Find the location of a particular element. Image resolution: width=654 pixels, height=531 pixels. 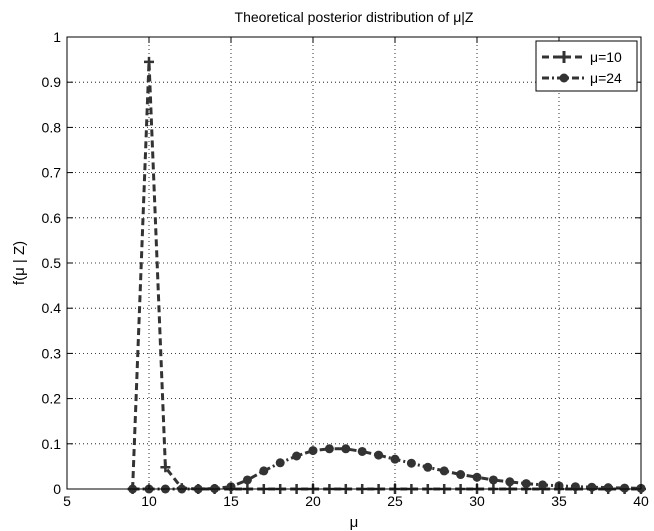

y-tick-label: 0.5 is located at coordinates (52, 263).